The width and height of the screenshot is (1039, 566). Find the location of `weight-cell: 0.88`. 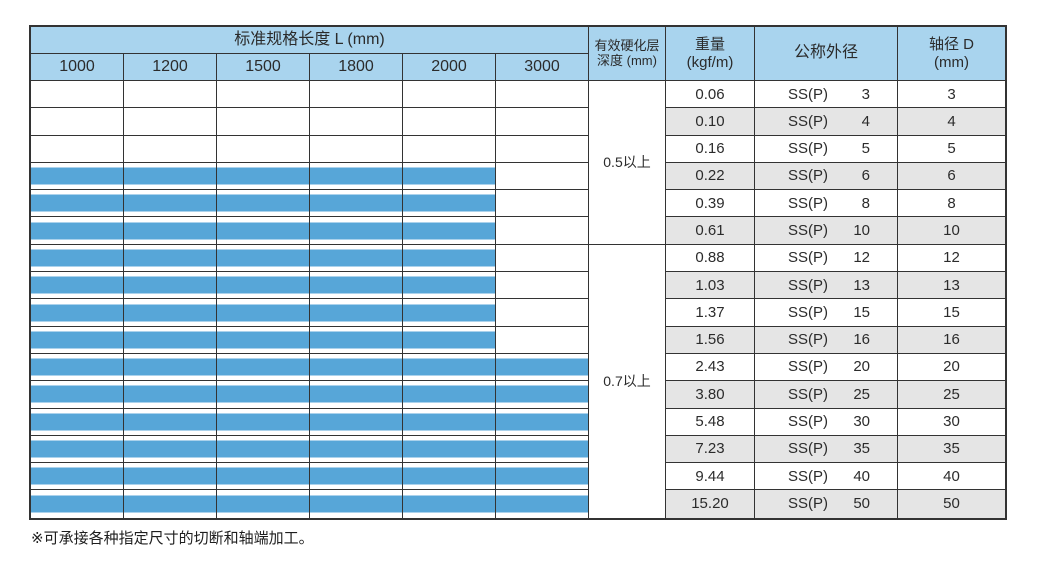

weight-cell: 0.88 is located at coordinates (710, 258).